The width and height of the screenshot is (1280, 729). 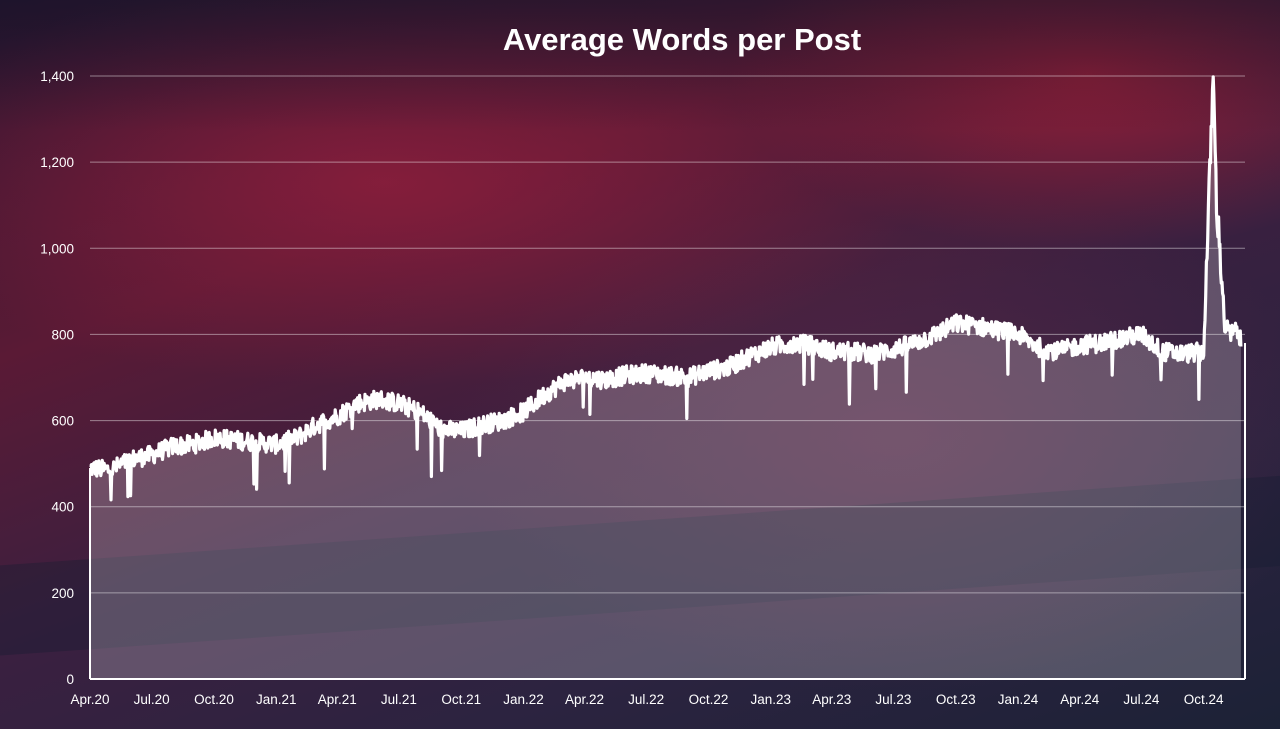 I want to click on x-tick-label: Oct.24, so click(x=1204, y=699).